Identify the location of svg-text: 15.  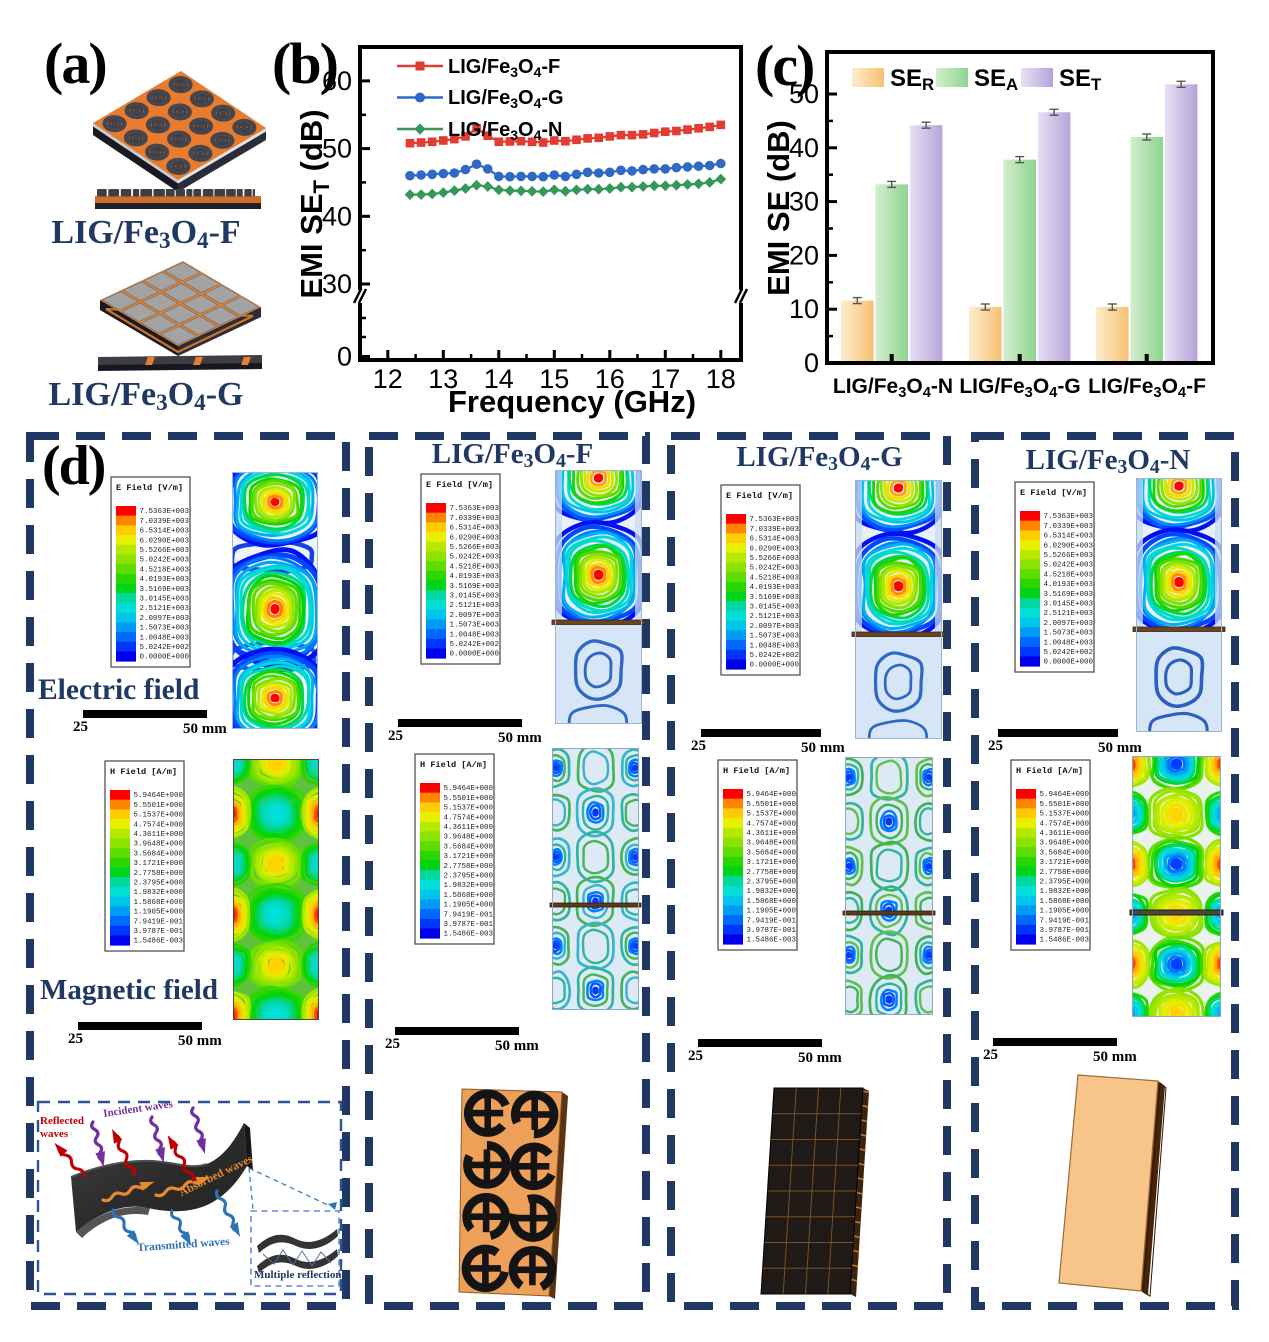
(554, 379).